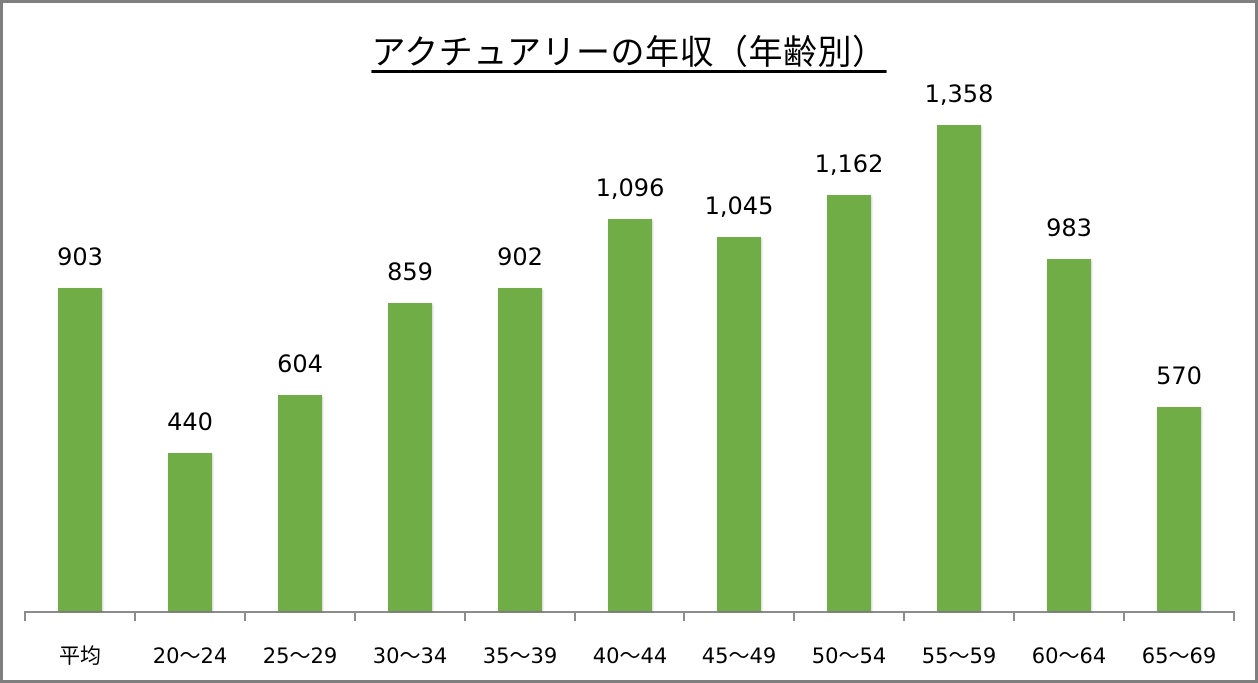  Describe the element at coordinates (629, 612) in the screenshot. I see `x-axis-line` at that location.